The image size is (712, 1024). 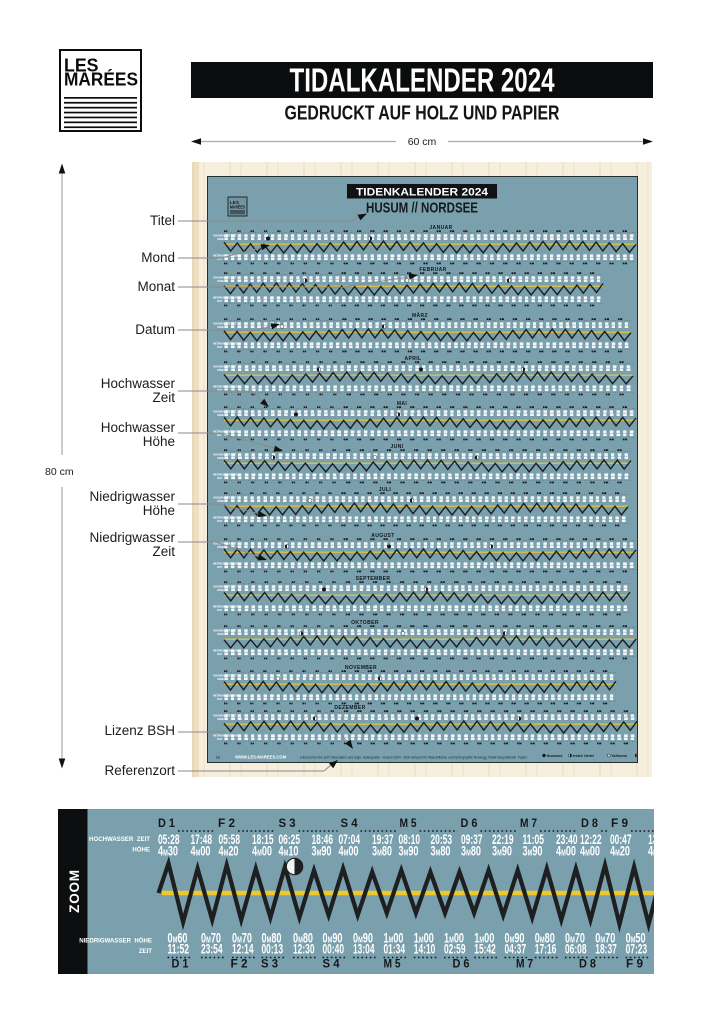 I want to click on svg-text: 18:37, so click(x=606, y=949).